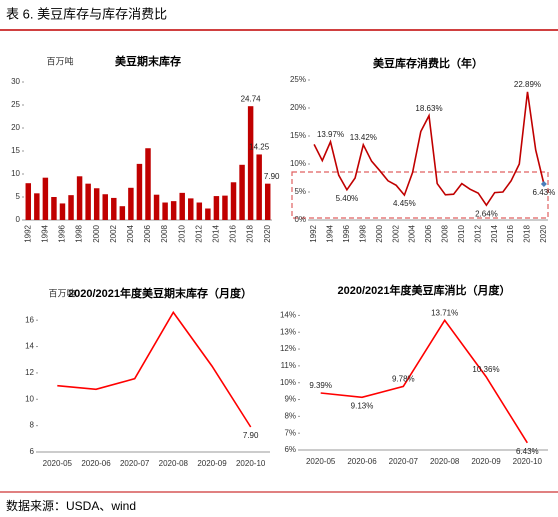  Describe the element at coordinates (298, 107) in the screenshot. I see `y-tick-label: 20%` at that location.